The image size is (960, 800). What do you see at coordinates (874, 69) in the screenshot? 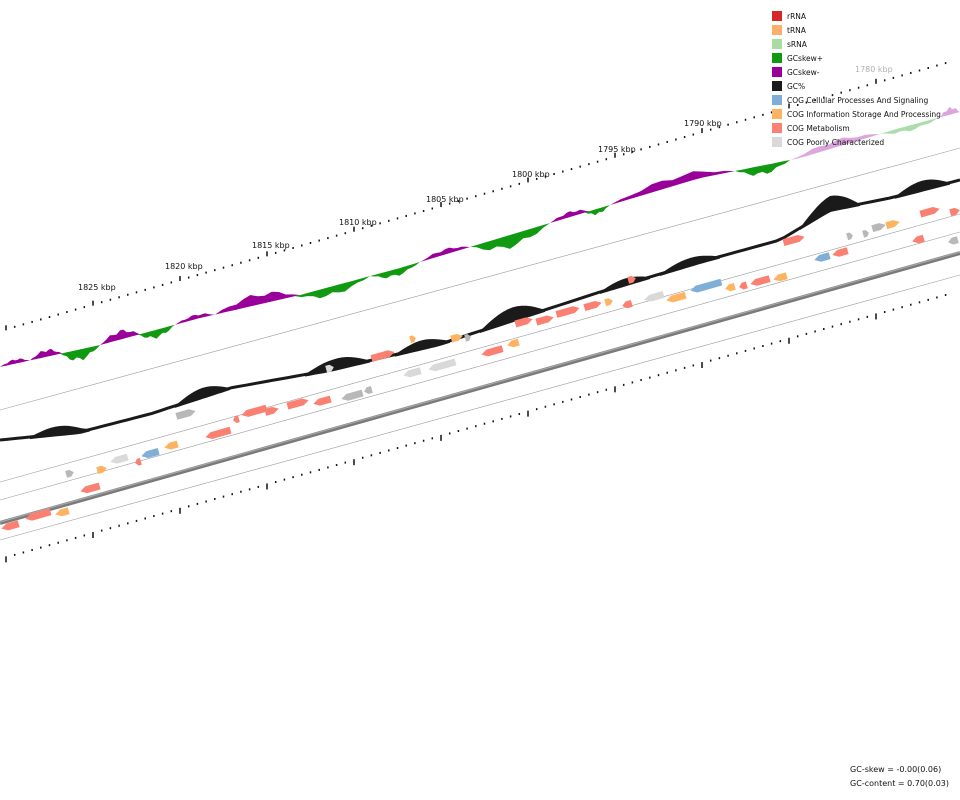
I see `kbp-label: 1780 kbp` at bounding box center [874, 69].